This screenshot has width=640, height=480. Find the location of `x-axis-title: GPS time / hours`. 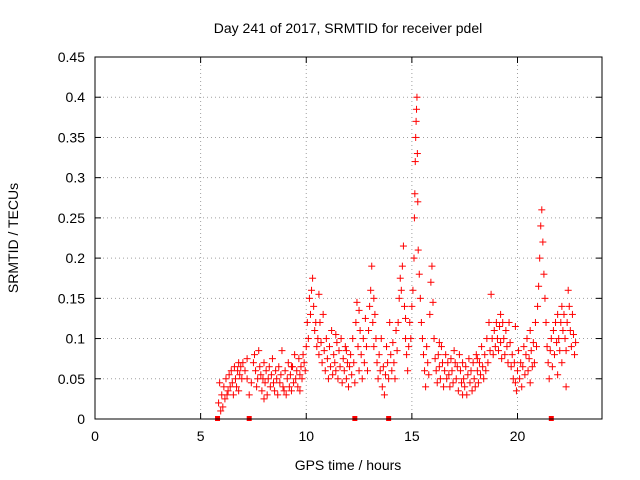

x-axis-title: GPS time / hours is located at coordinates (348, 465).